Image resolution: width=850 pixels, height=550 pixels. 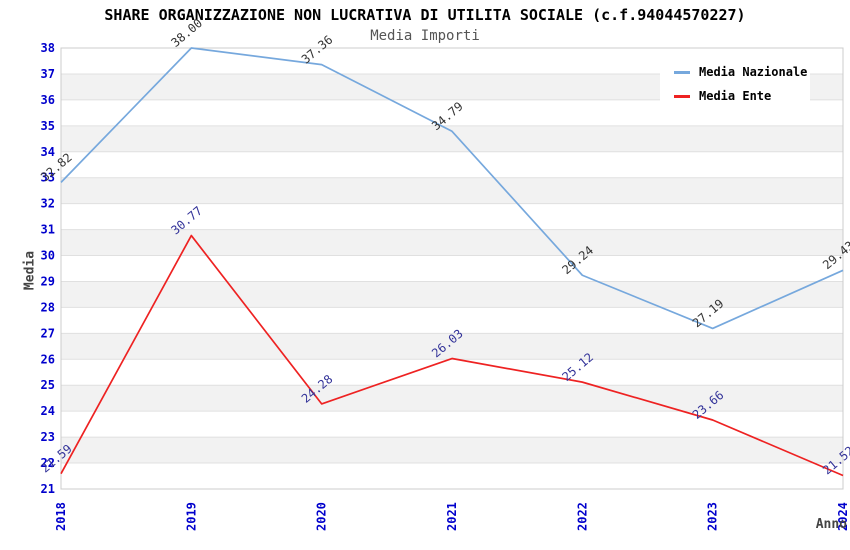 What do you see at coordinates (30, 270) in the screenshot?
I see `y-axis-title: Media` at bounding box center [30, 270].